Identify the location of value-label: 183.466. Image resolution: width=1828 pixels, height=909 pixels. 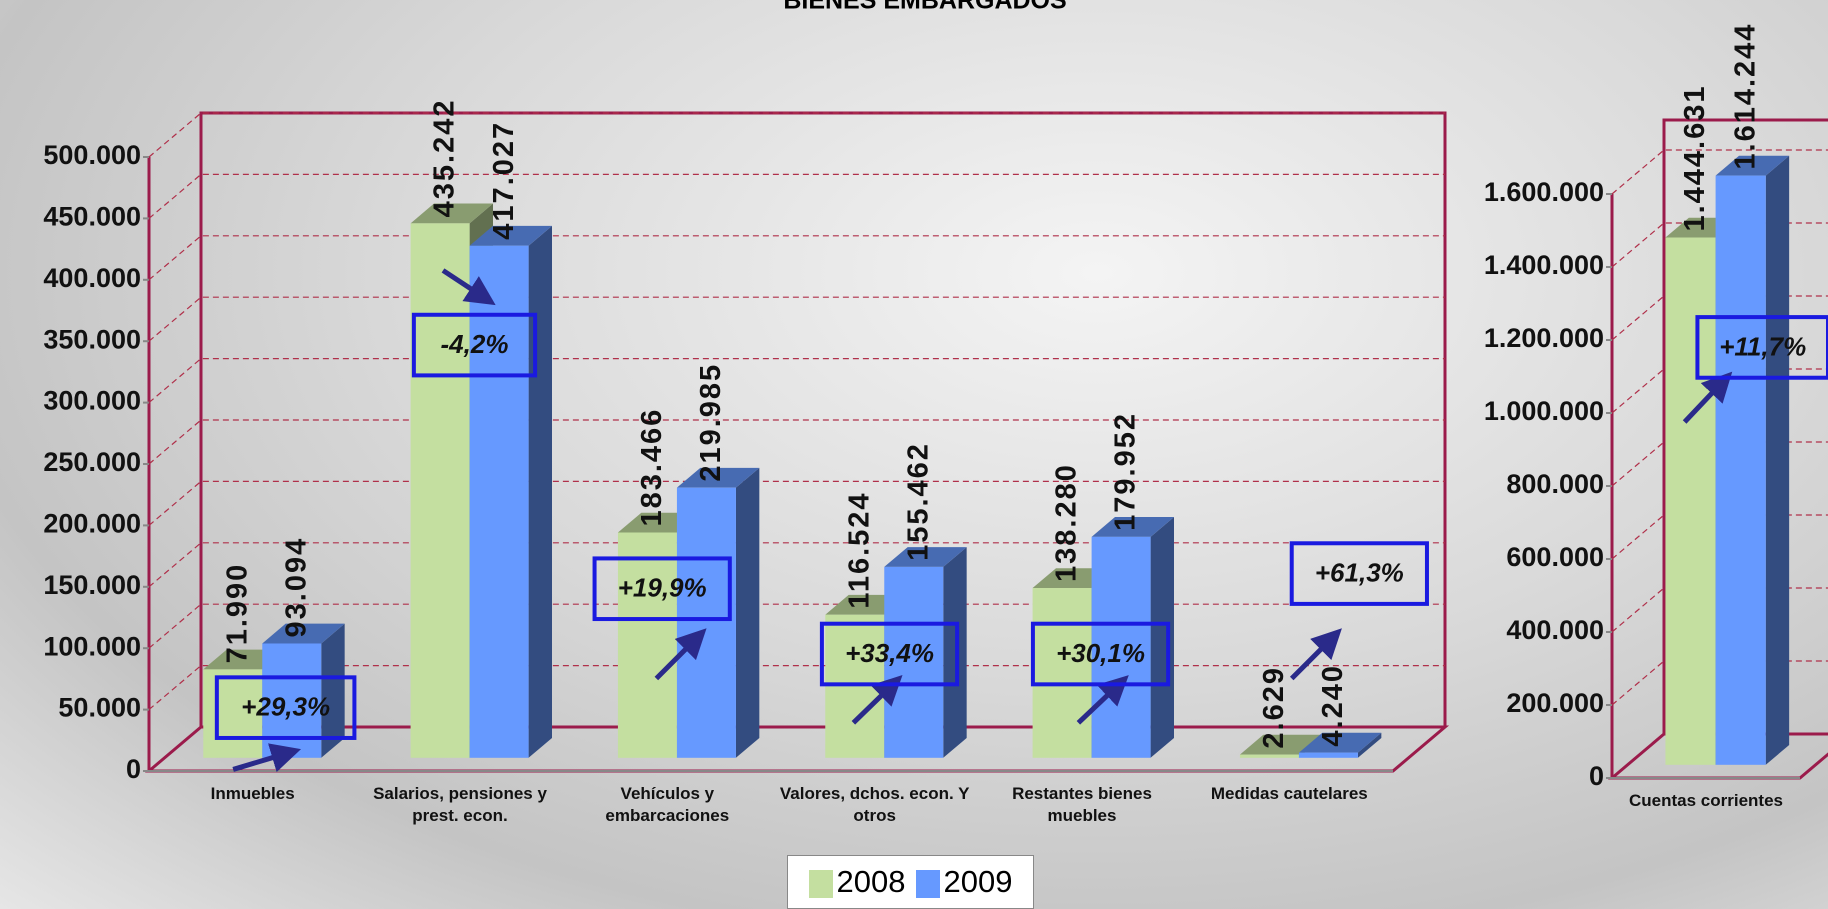
(652, 467).